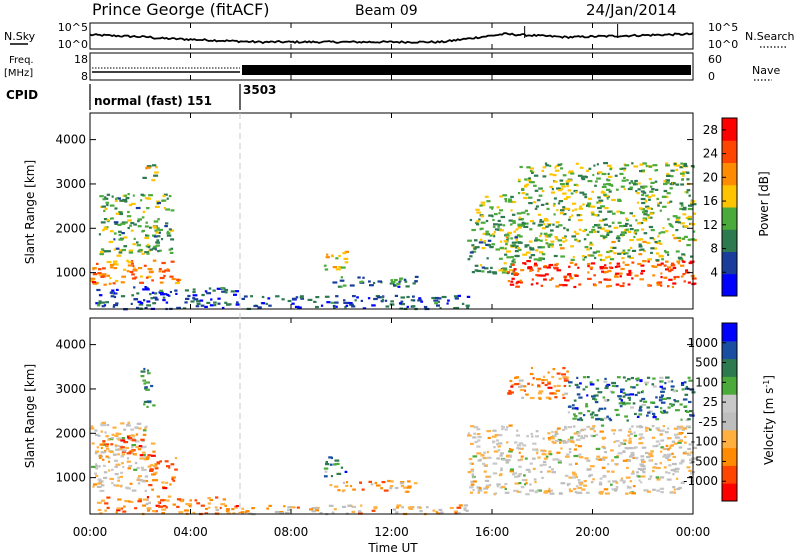  I want to click on power-colorbar-label: Power [dB], so click(764, 203).